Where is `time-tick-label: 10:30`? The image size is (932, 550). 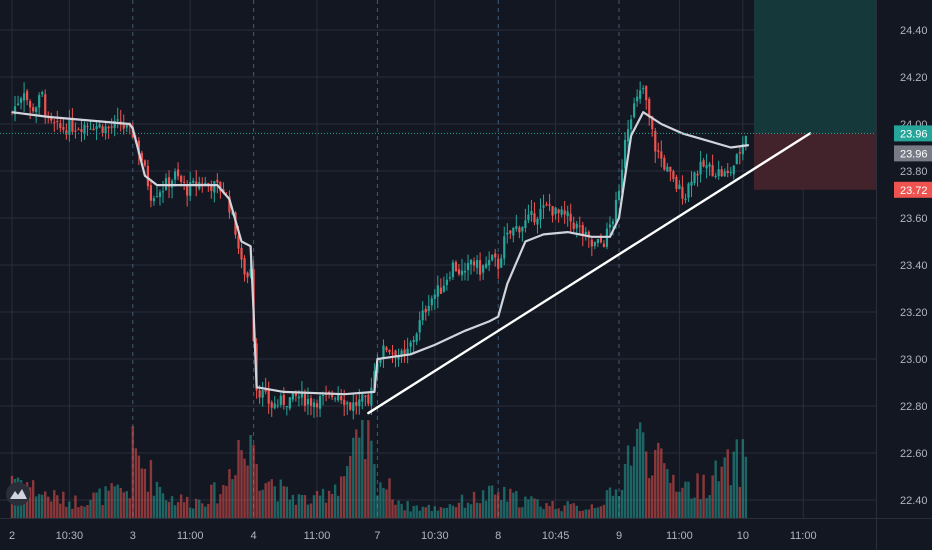
time-tick-label: 10:30 is located at coordinates (435, 536).